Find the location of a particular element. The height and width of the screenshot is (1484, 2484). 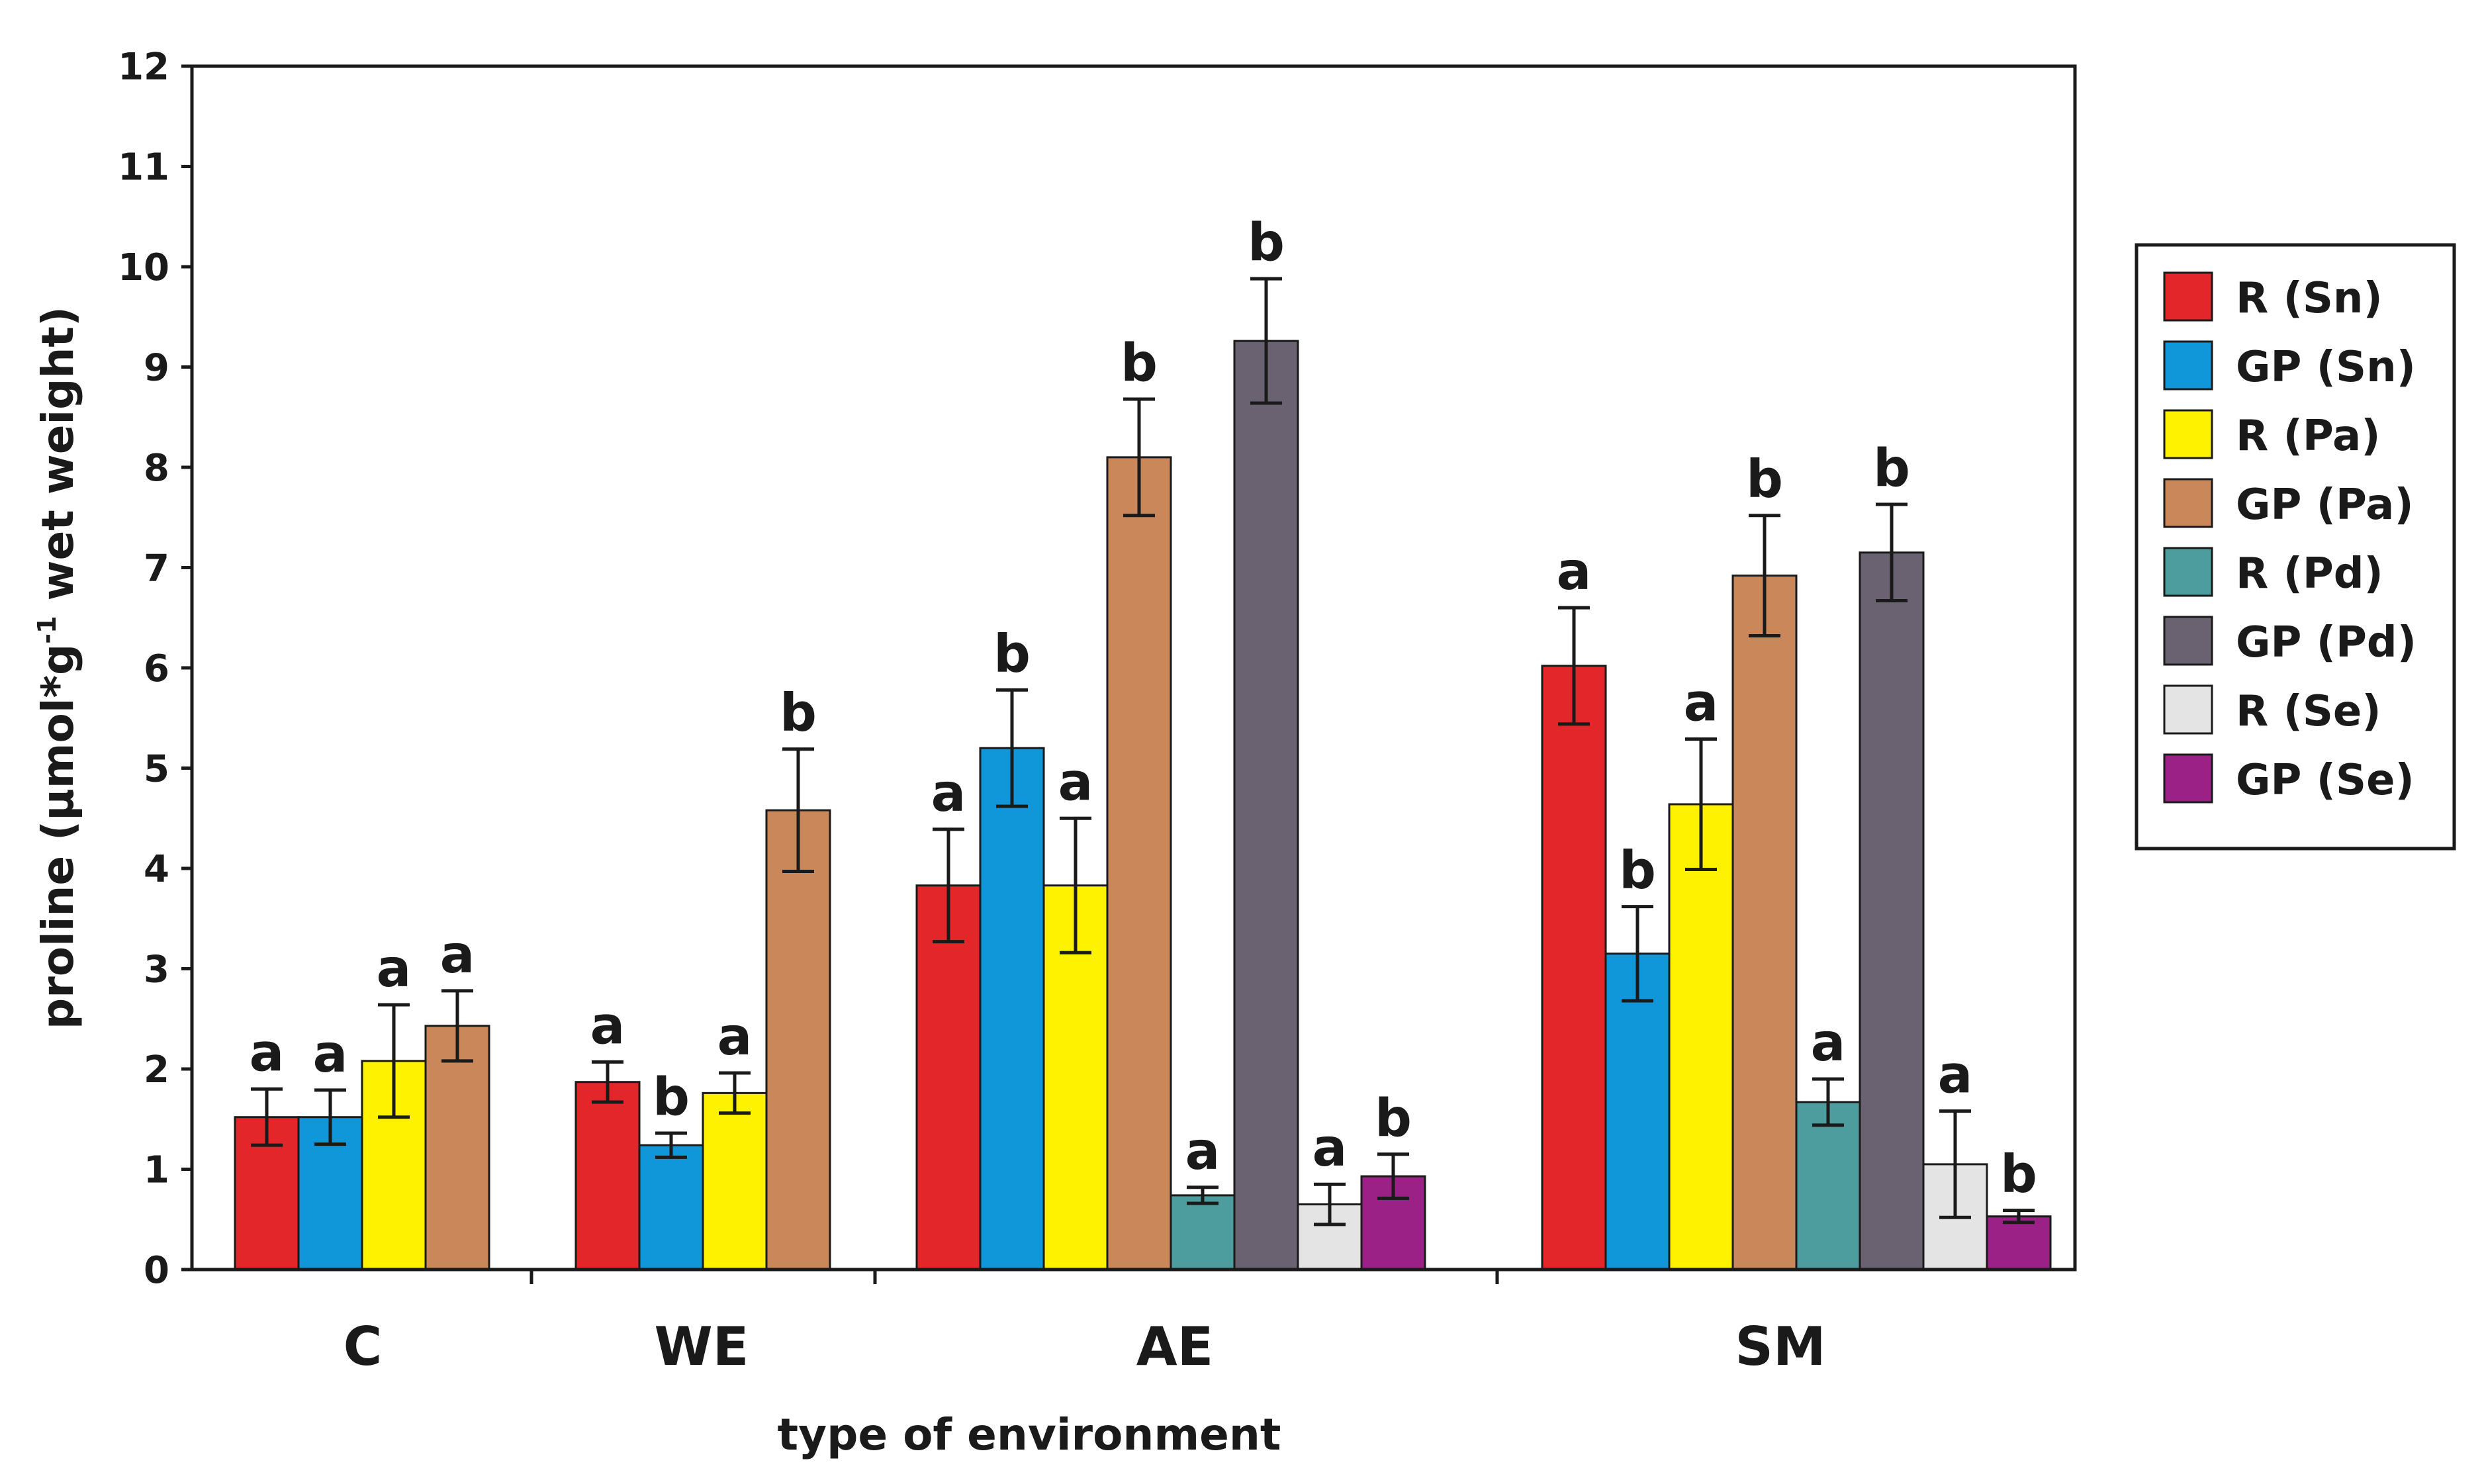

legend-label: R (Pa) is located at coordinates (2308, 436).